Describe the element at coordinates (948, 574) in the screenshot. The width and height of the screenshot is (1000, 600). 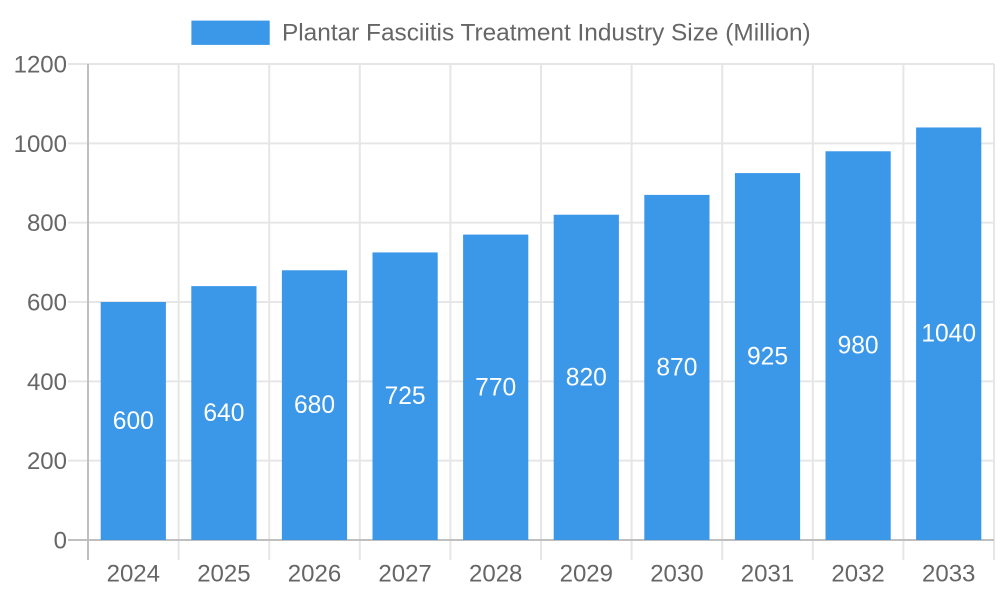
I see `svg-text: 2033` at that location.